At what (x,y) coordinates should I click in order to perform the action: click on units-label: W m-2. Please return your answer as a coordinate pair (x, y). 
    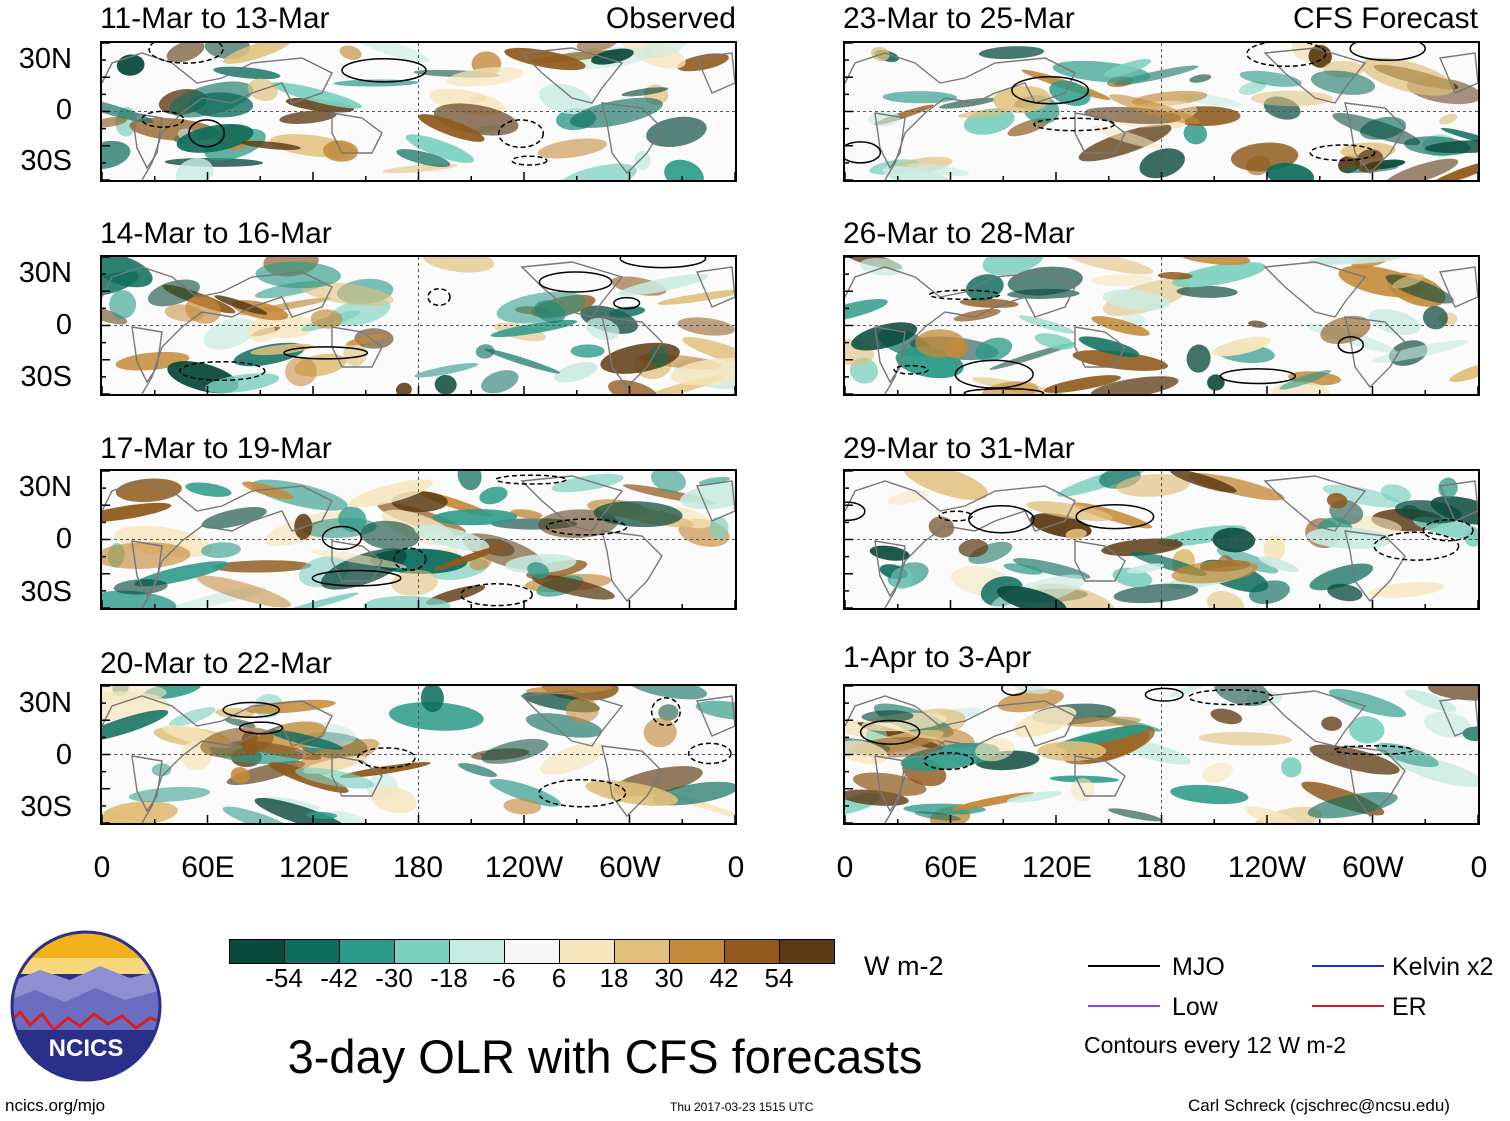
    Looking at the image, I should click on (904, 966).